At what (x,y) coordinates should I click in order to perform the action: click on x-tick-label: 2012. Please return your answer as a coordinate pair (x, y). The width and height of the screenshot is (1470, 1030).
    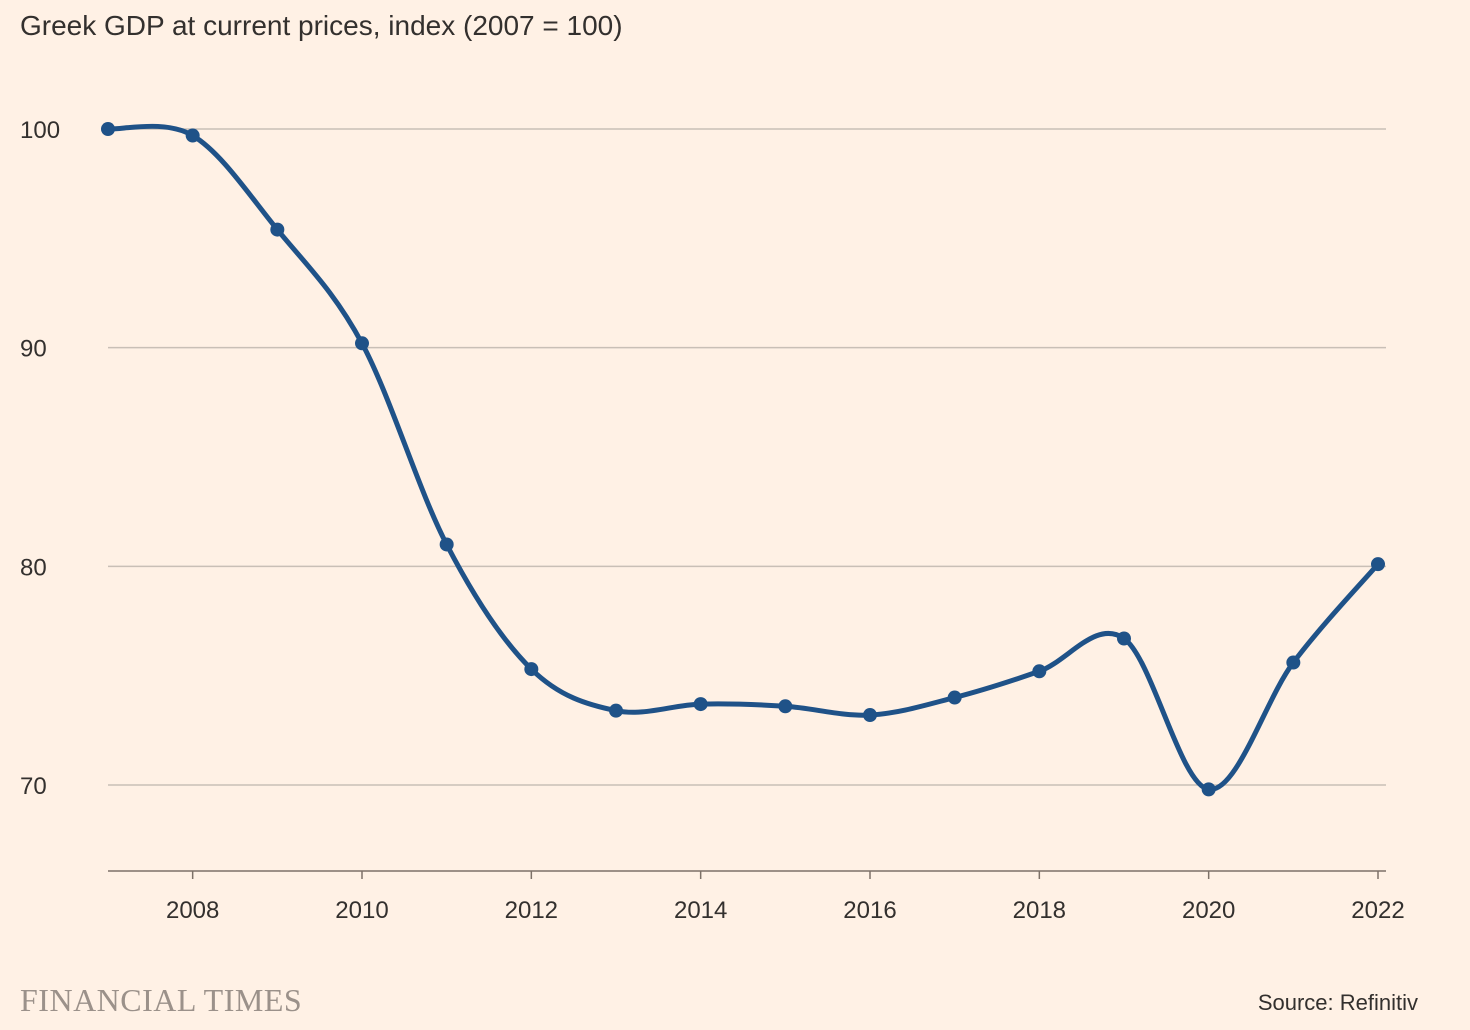
    Looking at the image, I should click on (531, 910).